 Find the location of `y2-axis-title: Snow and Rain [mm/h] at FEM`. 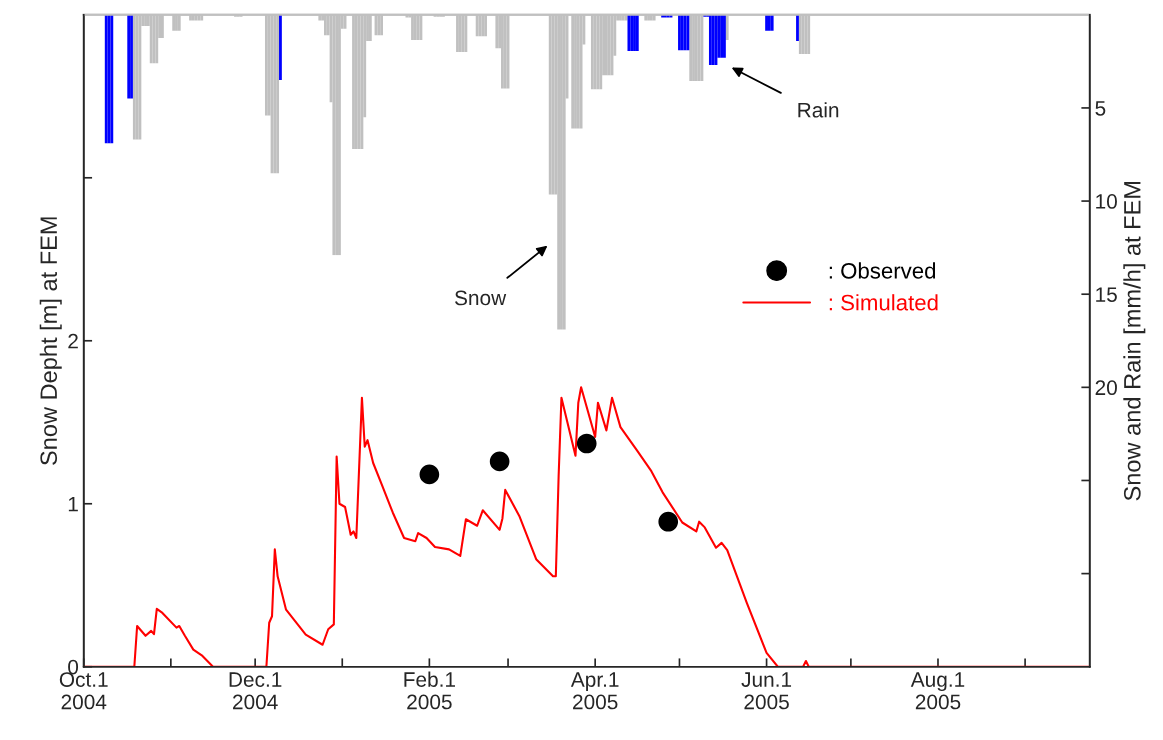

y2-axis-title: Snow and Rain [mm/h] at FEM is located at coordinates (1134, 341).